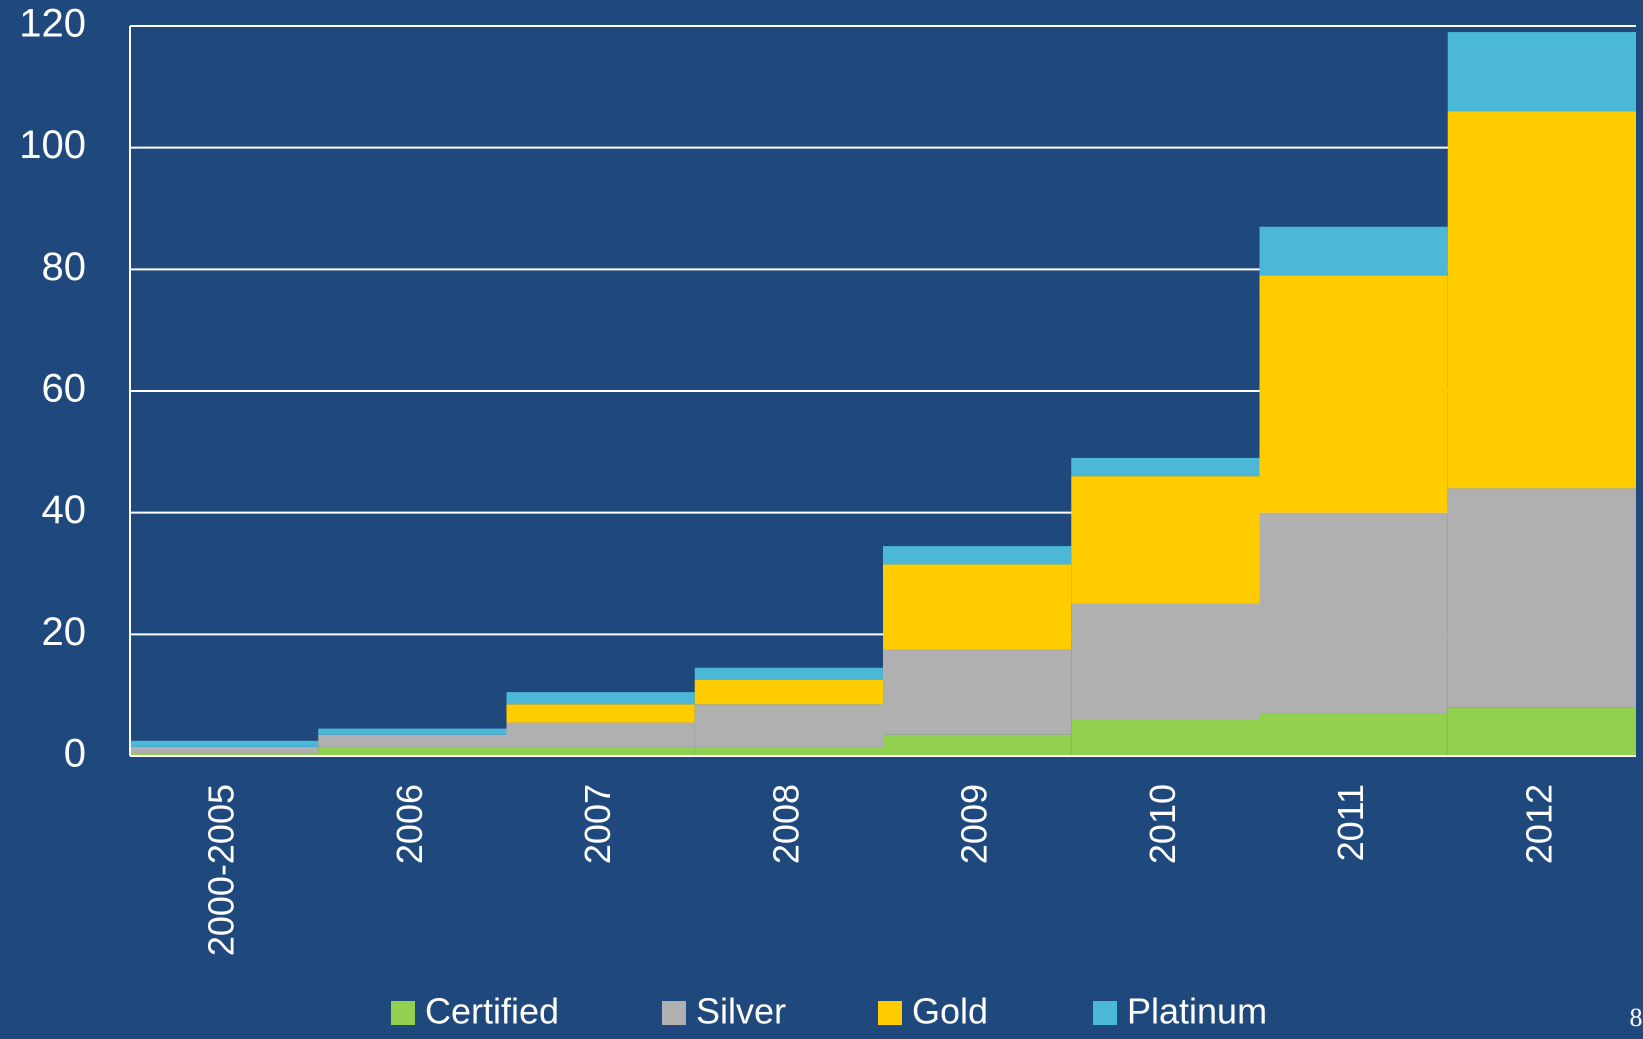 Image resolution: width=1643 pixels, height=1039 pixels. I want to click on x-tick-label: 2012, so click(1538, 824).